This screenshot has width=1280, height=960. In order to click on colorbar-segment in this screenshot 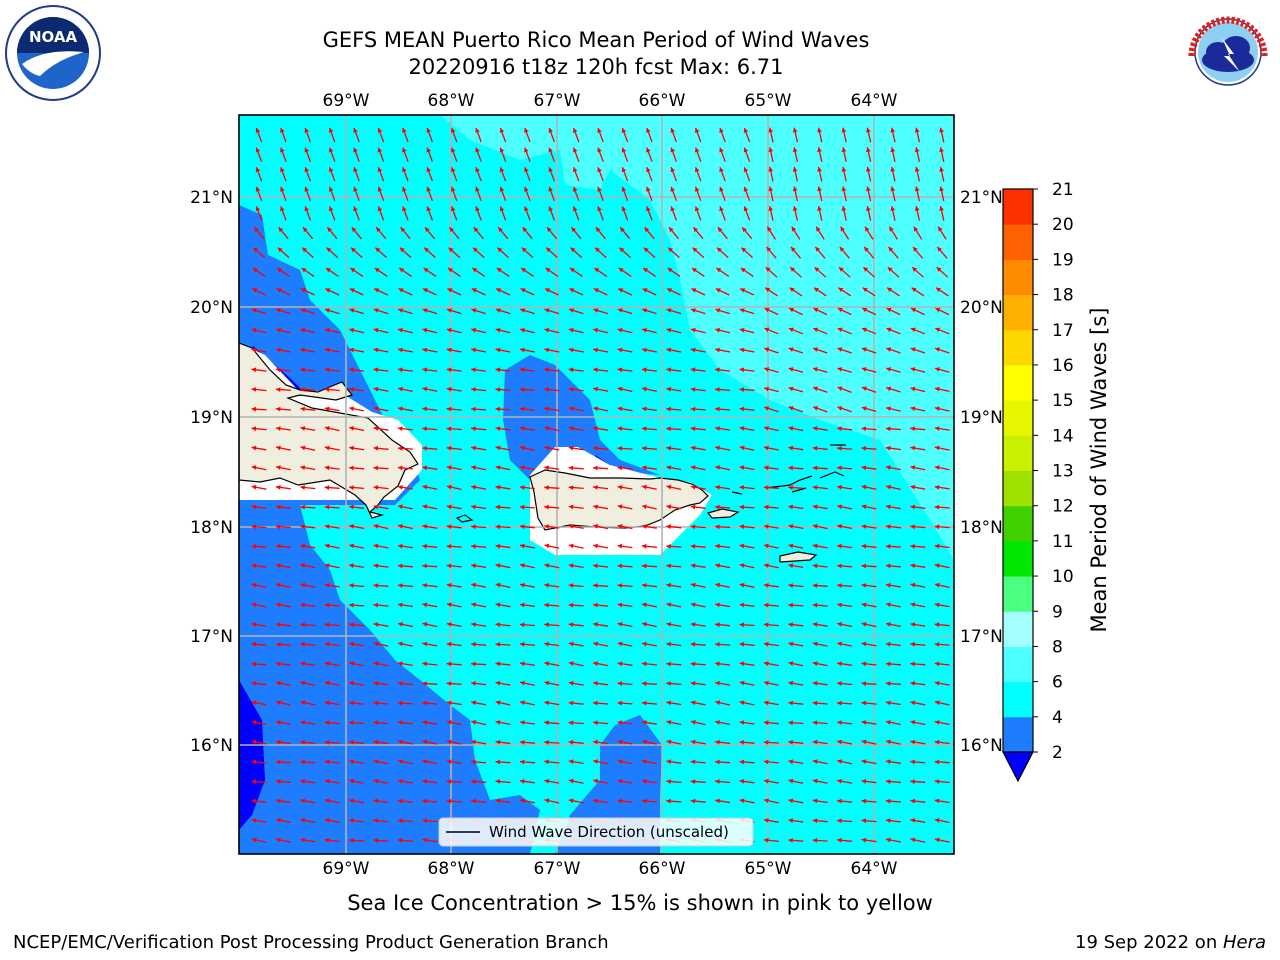, I will do `click(1018, 242)`.